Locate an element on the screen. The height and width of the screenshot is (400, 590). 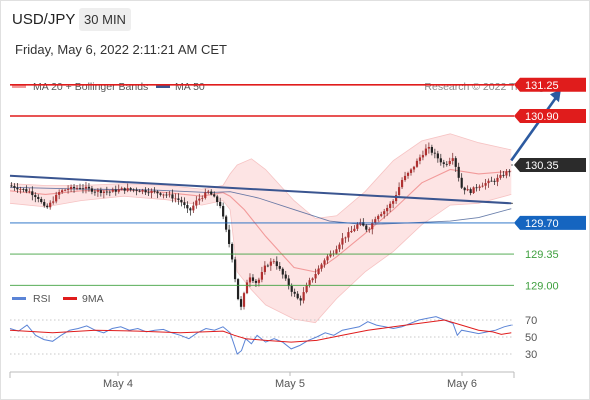
rsi-9ma-line is located at coordinates (260, 331).